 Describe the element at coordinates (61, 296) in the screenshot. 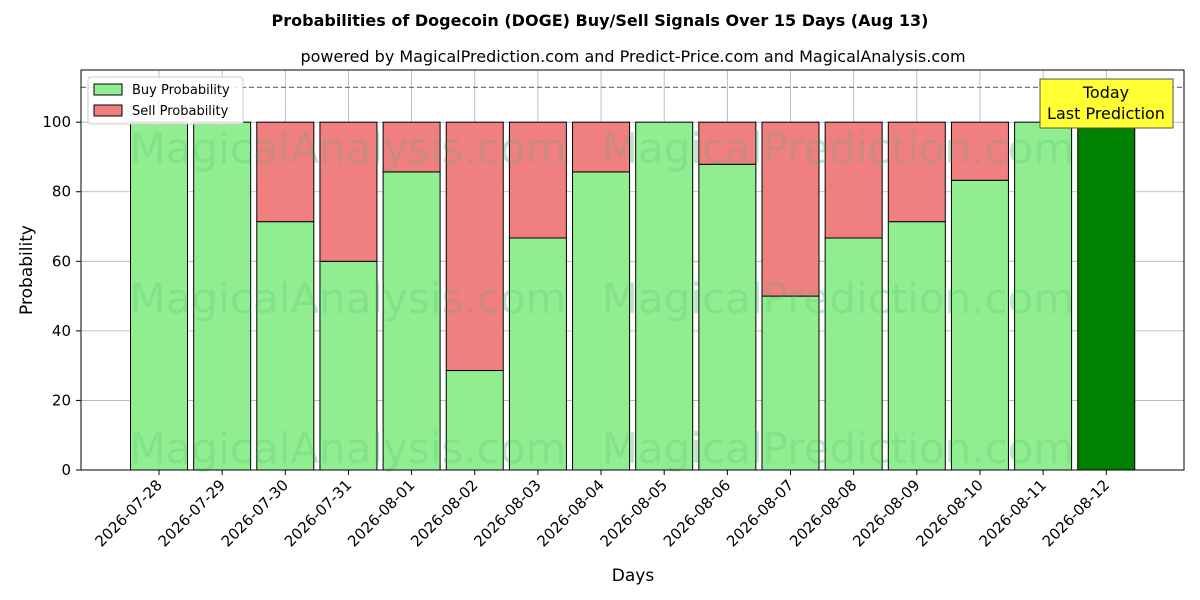

I see `y-axis: 0 20 40 60 80 100` at that location.